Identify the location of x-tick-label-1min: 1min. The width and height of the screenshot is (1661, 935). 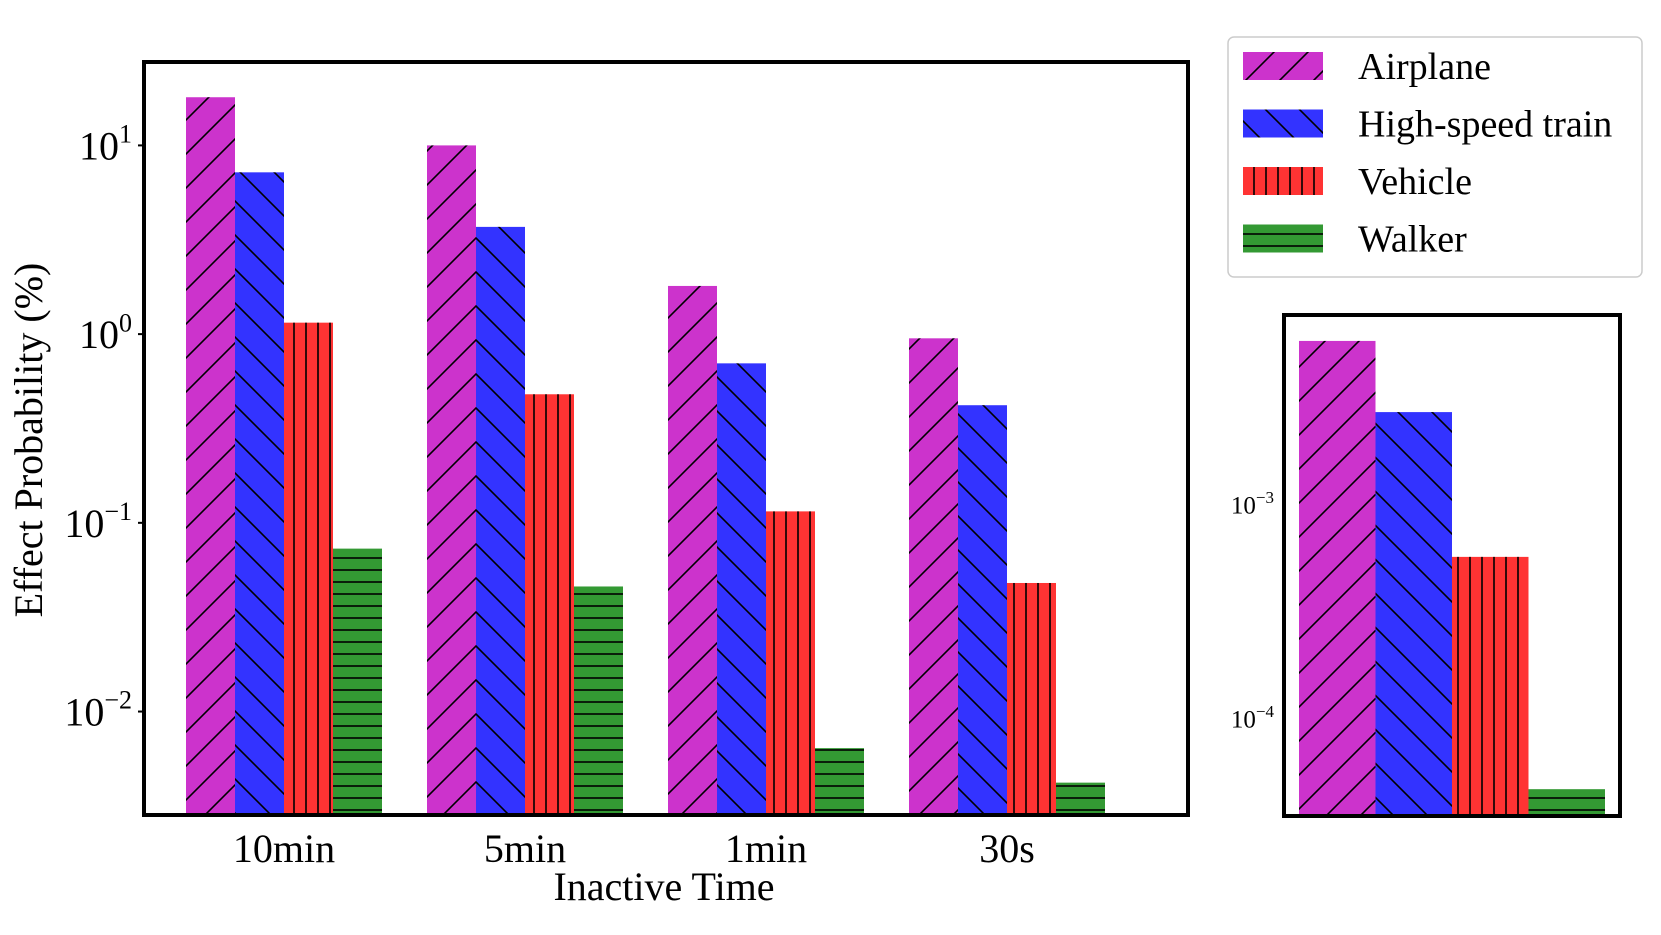
(766, 848).